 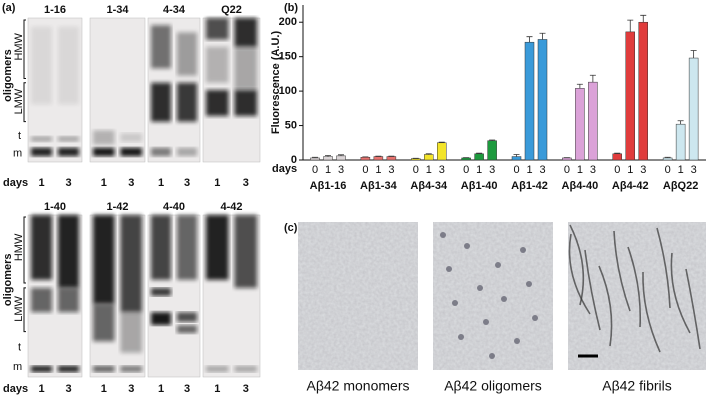 What do you see at coordinates (117, 207) in the screenshot?
I see `gel-label: 1-42` at bounding box center [117, 207].